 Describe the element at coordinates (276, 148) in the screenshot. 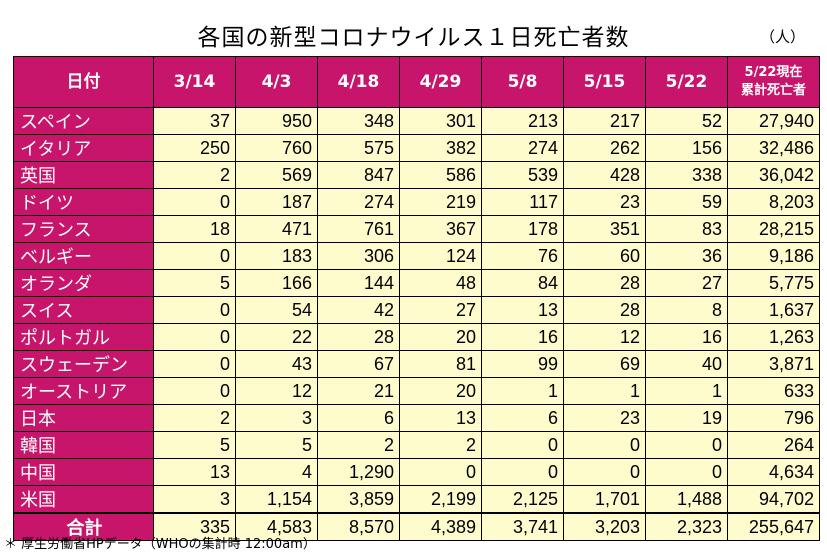

I see `daily-deaths-cell: 760` at that location.